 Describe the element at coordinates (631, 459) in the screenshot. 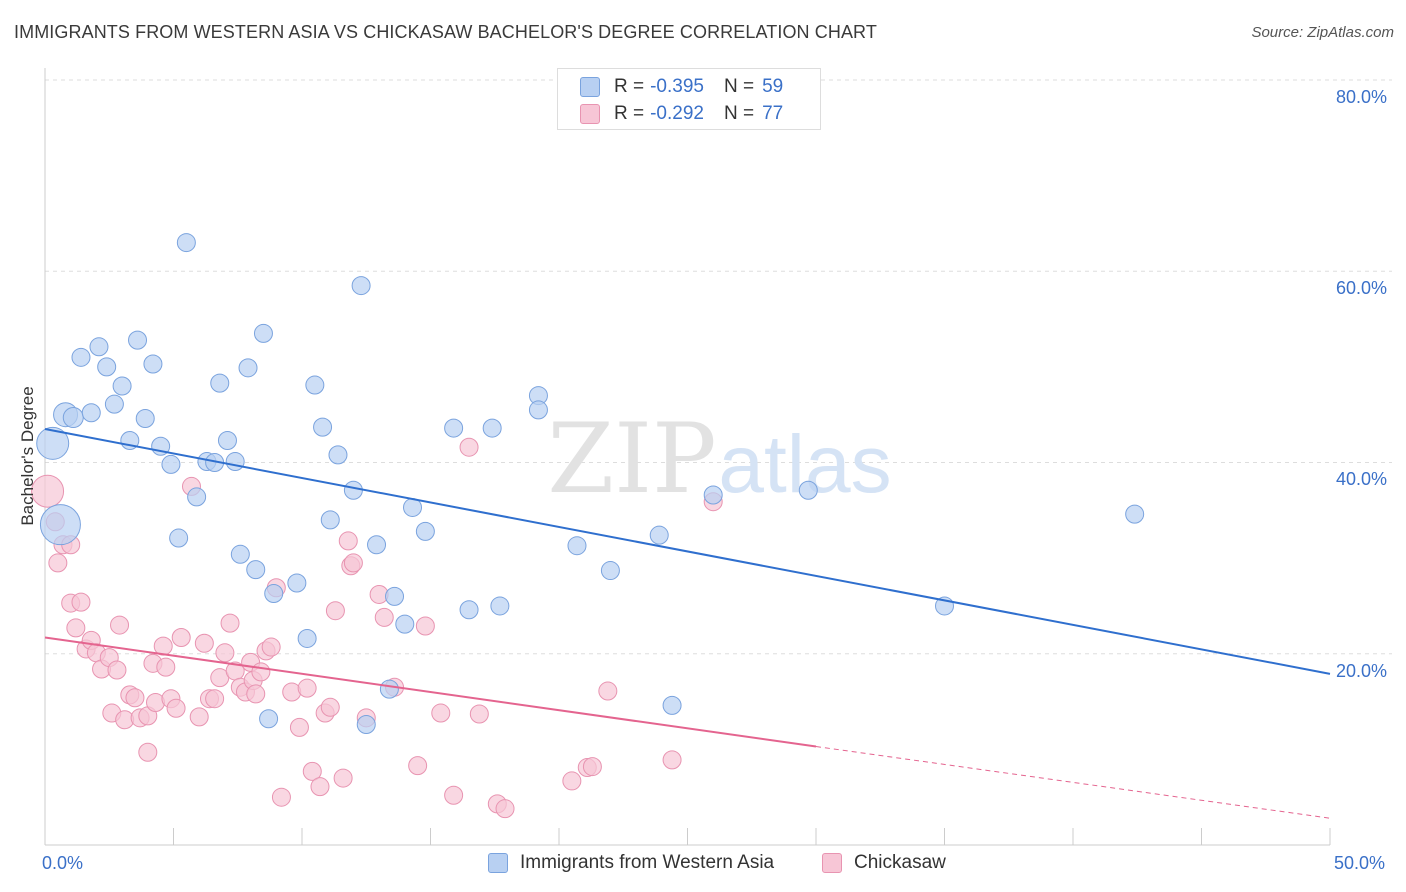

I see `watermark-zip: ZIP` at that location.